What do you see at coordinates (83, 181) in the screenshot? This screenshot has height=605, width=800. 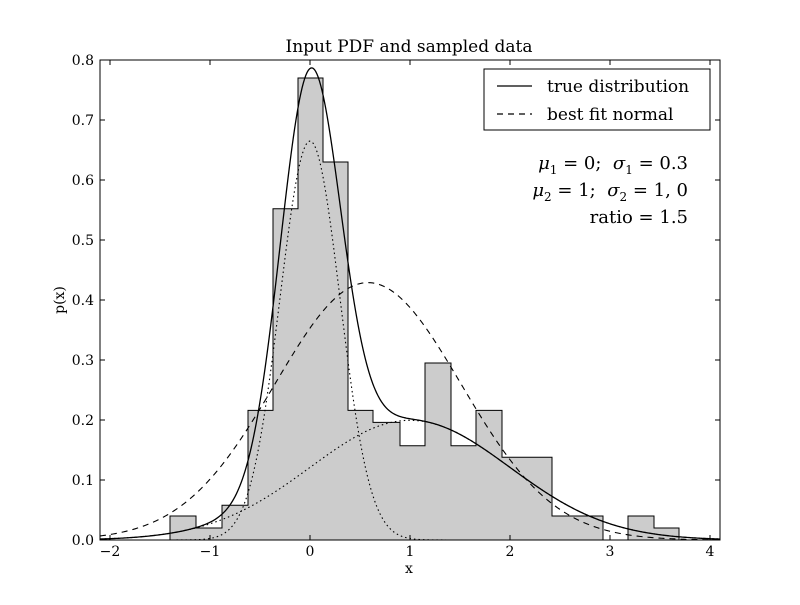 I see `y-tick-label: 0.6` at bounding box center [83, 181].